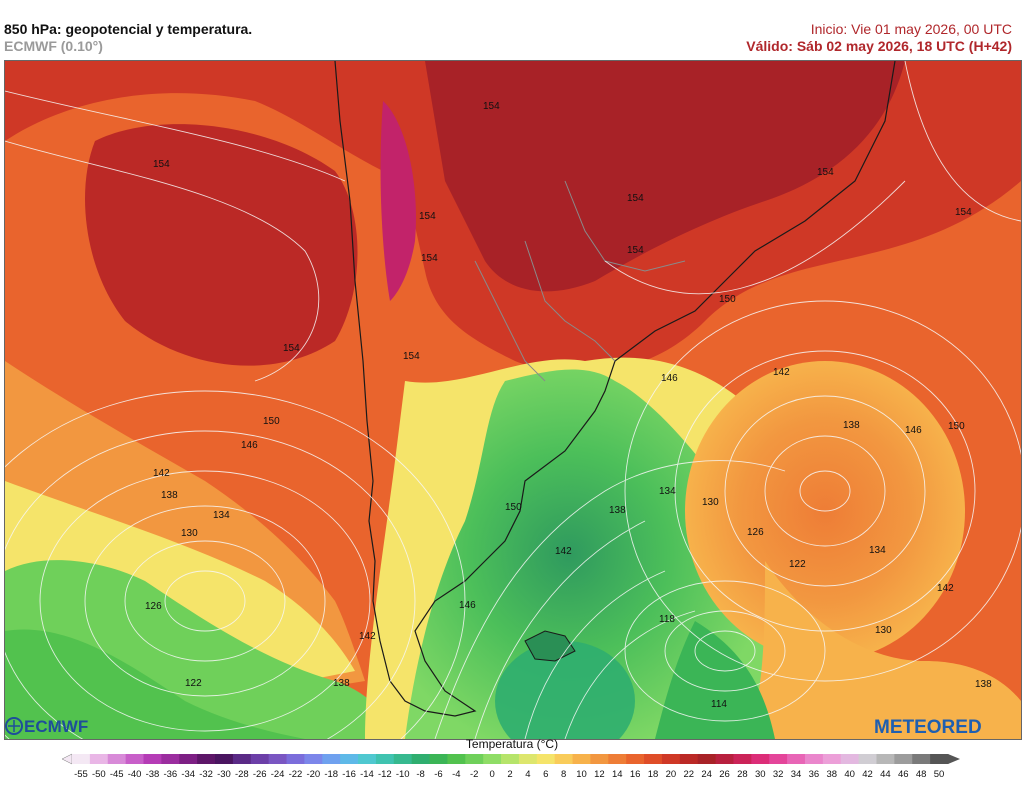 The image size is (1024, 798). Describe the element at coordinates (242, 774) in the screenshot. I see `legend-tick-label: -28` at that location.